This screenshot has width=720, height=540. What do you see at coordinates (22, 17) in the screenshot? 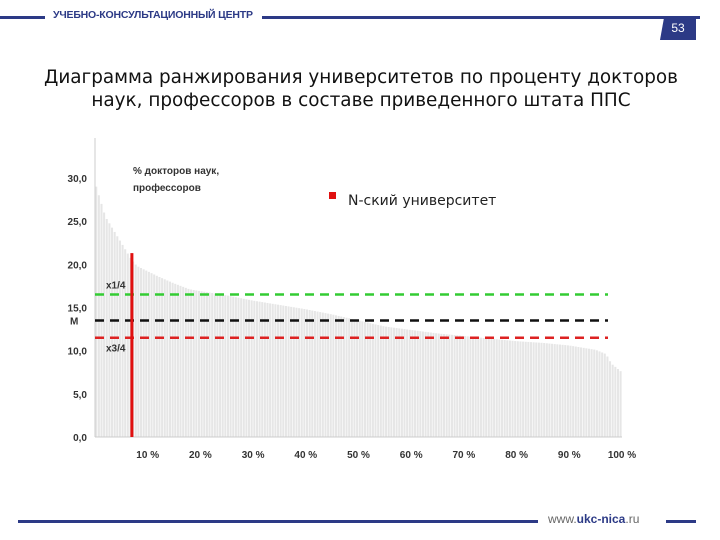
I see `header-rule-left` at bounding box center [22, 17].